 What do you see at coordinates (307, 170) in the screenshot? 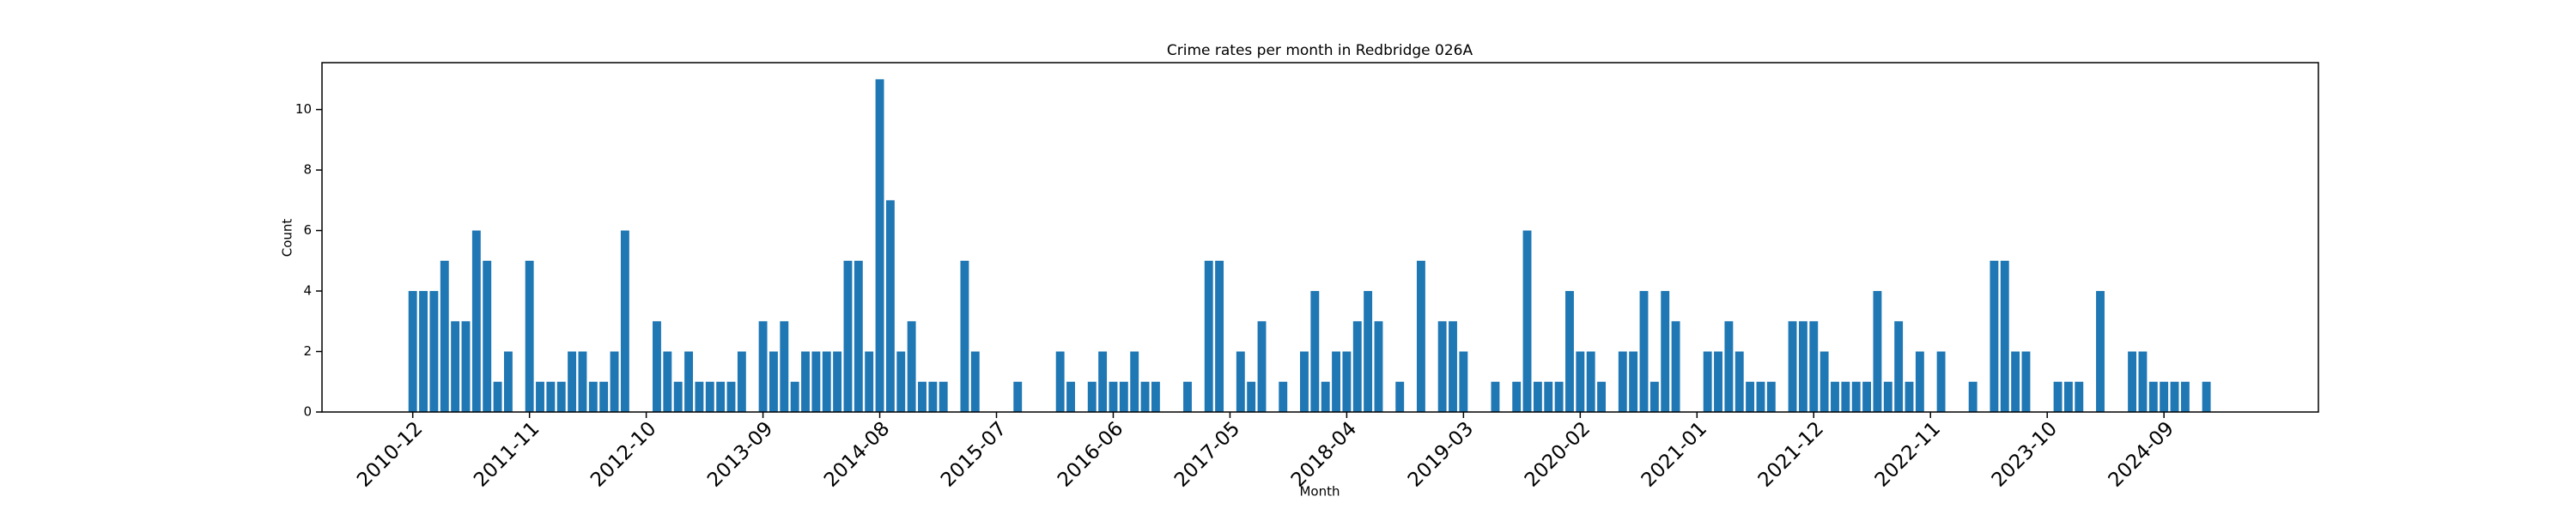
I see `y-tick-label: 8` at bounding box center [307, 170].